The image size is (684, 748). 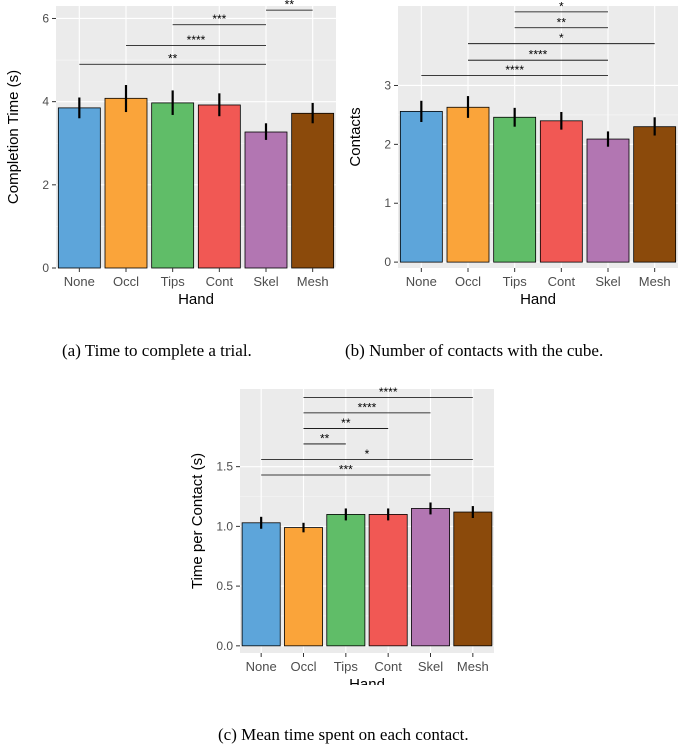 I want to click on y-axis-title: Completion Time (s), so click(x=13, y=137).